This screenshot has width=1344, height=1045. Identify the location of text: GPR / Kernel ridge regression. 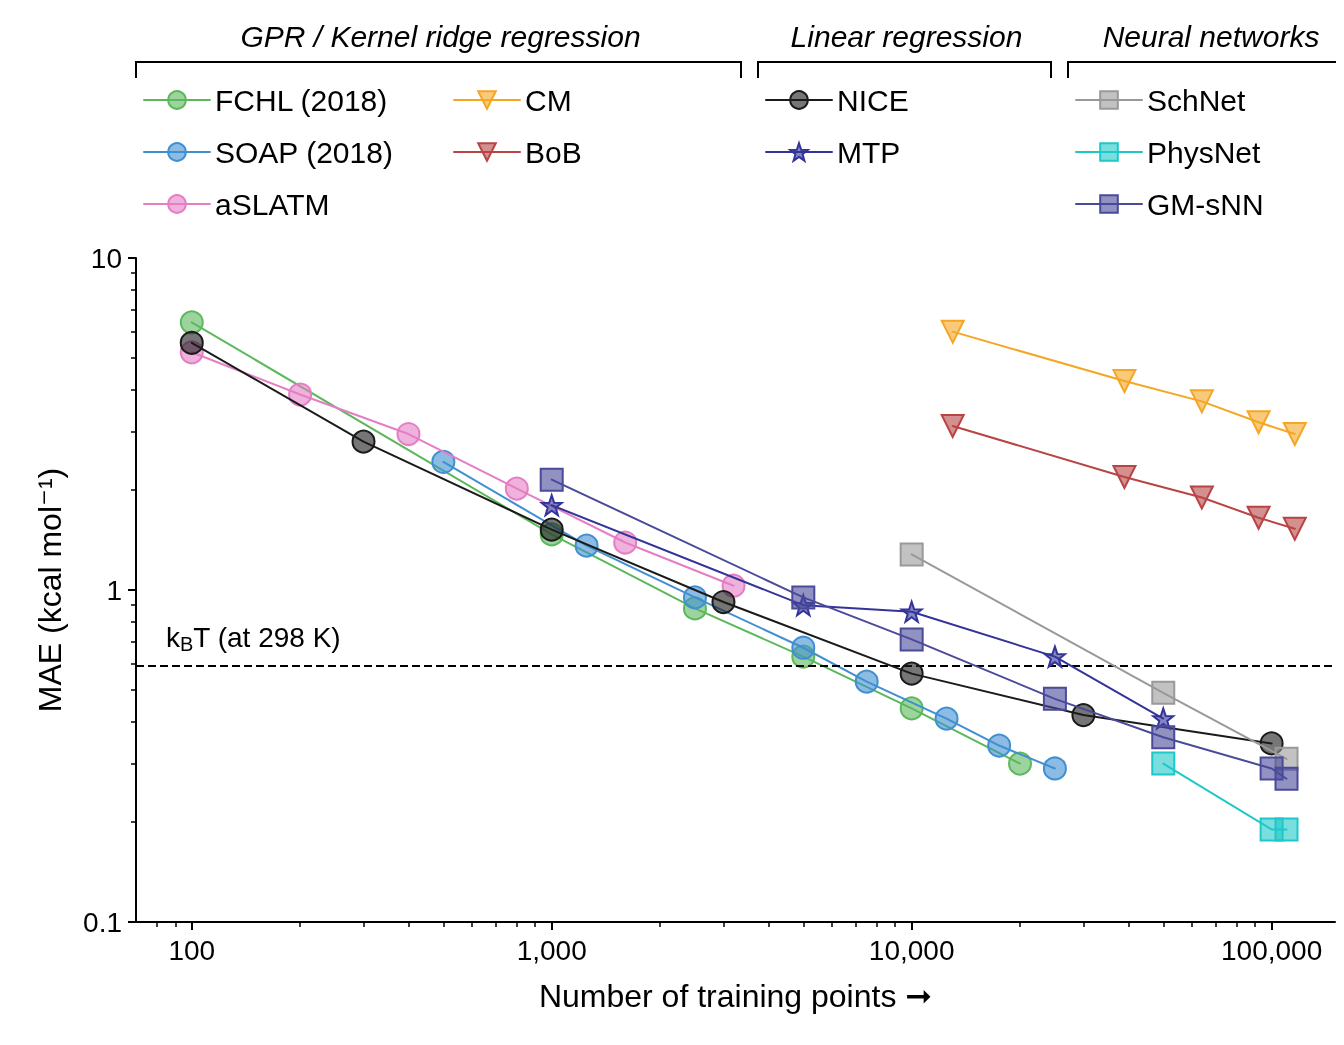
(440, 36).